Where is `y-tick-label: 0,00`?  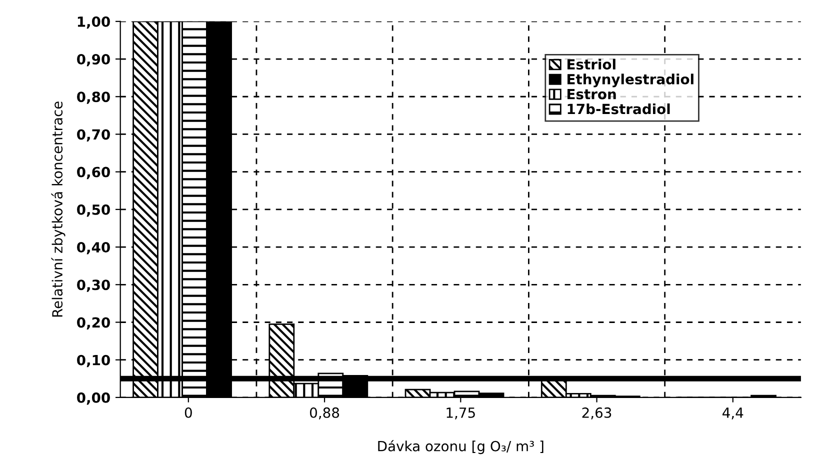 y-tick-label: 0,00 is located at coordinates (93, 398).